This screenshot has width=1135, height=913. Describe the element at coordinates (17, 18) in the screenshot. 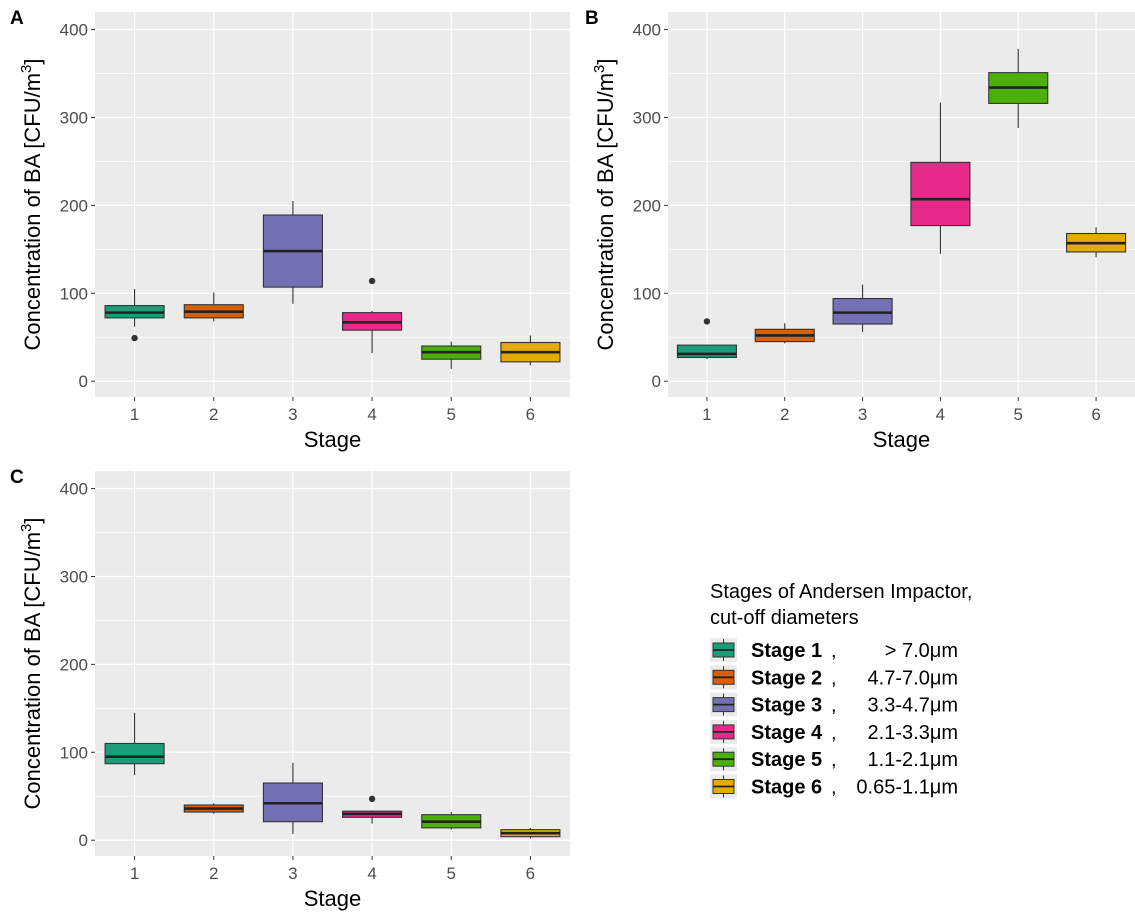

I see `panel-label: A` at that location.